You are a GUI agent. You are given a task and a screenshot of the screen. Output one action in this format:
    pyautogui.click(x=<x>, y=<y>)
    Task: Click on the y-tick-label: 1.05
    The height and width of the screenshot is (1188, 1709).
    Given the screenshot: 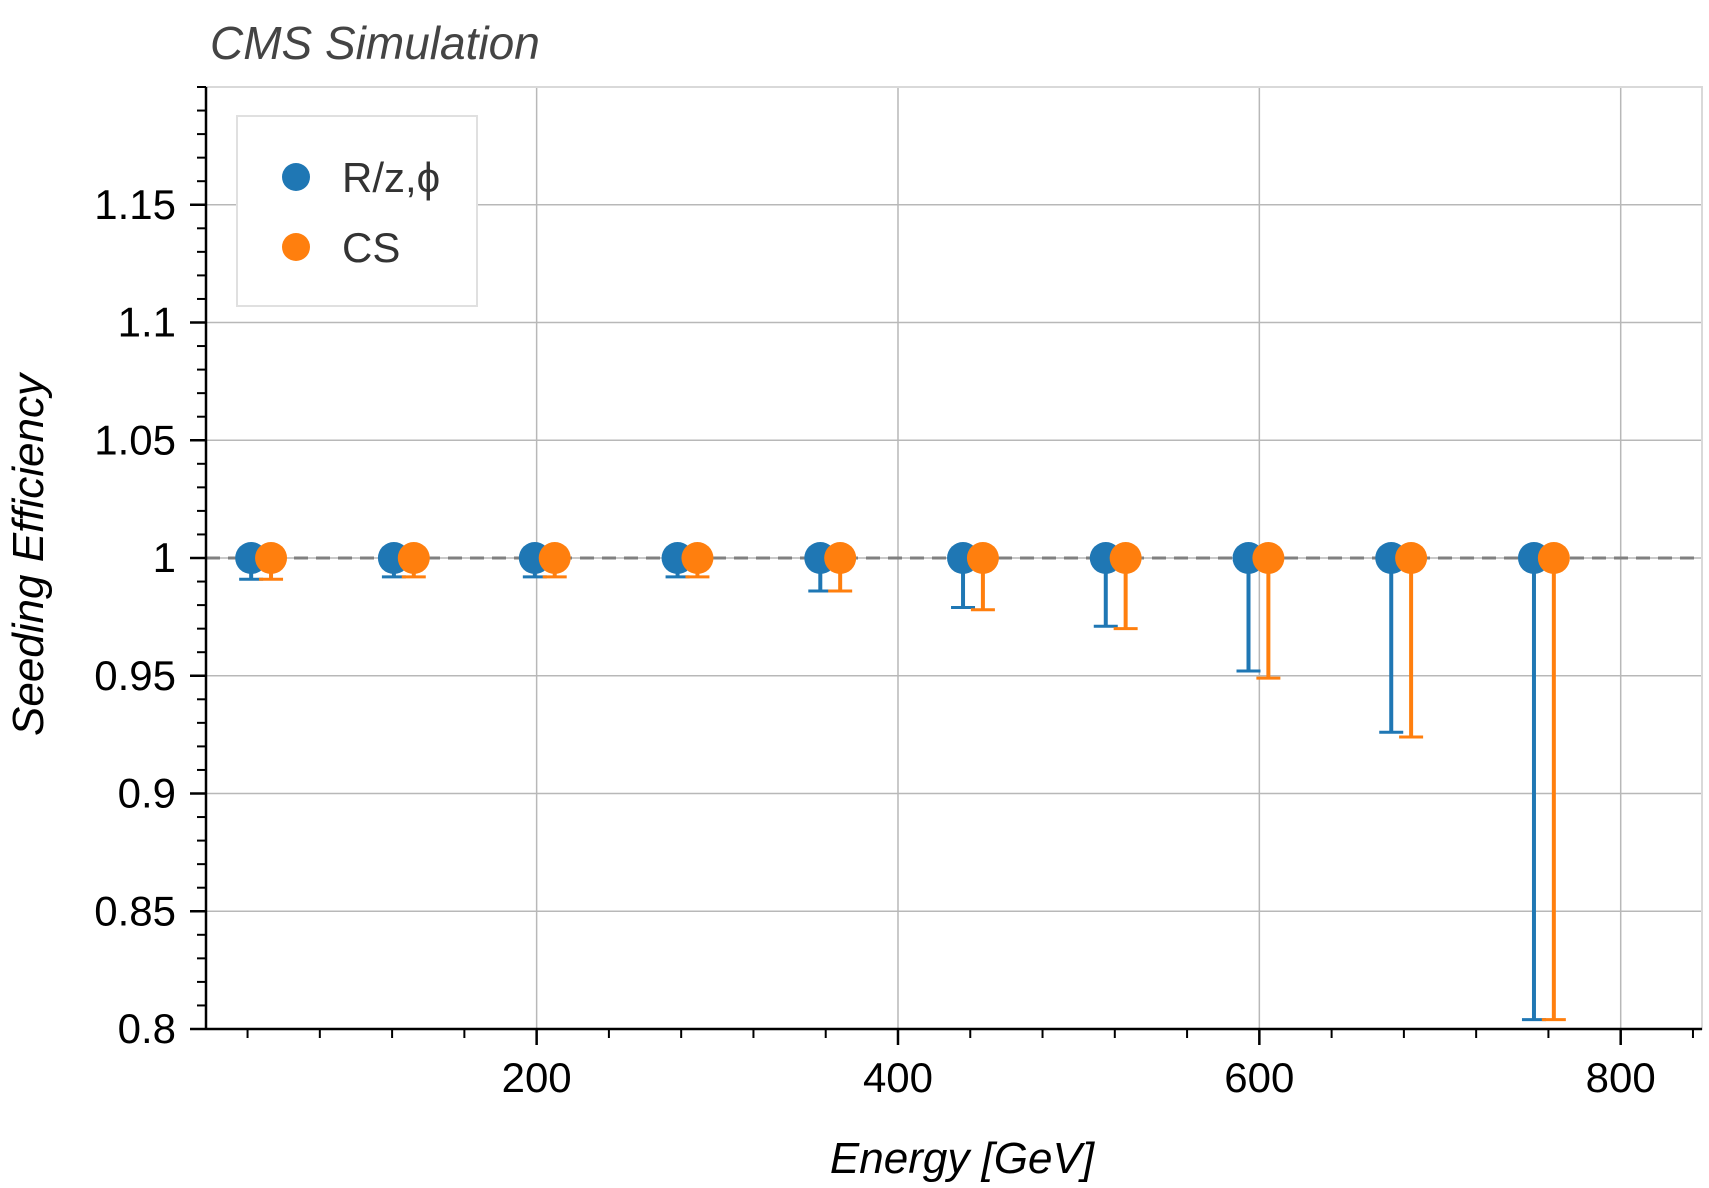 What is the action you would take?
    pyautogui.click(x=135, y=439)
    